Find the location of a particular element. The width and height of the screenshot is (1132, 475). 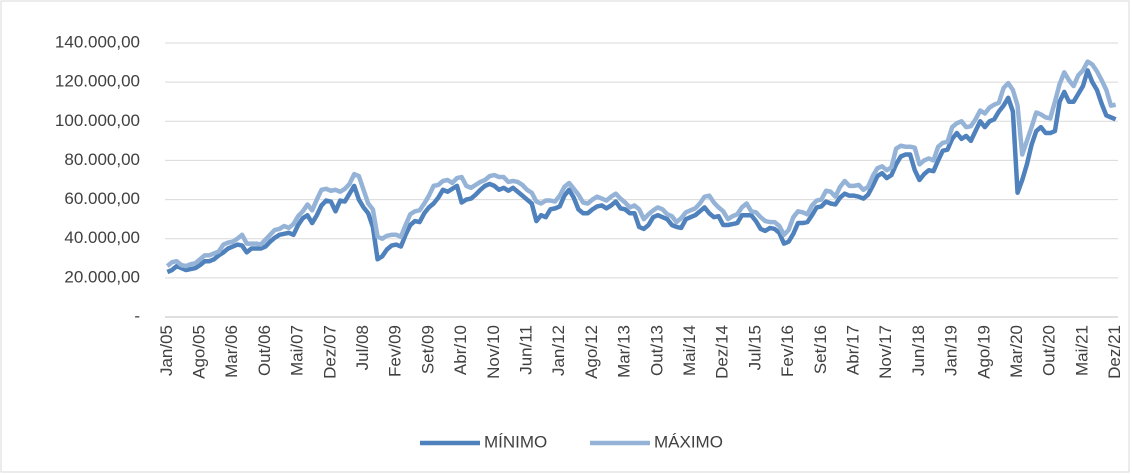

x-tick-label: Out/20 is located at coordinates (1049, 350).